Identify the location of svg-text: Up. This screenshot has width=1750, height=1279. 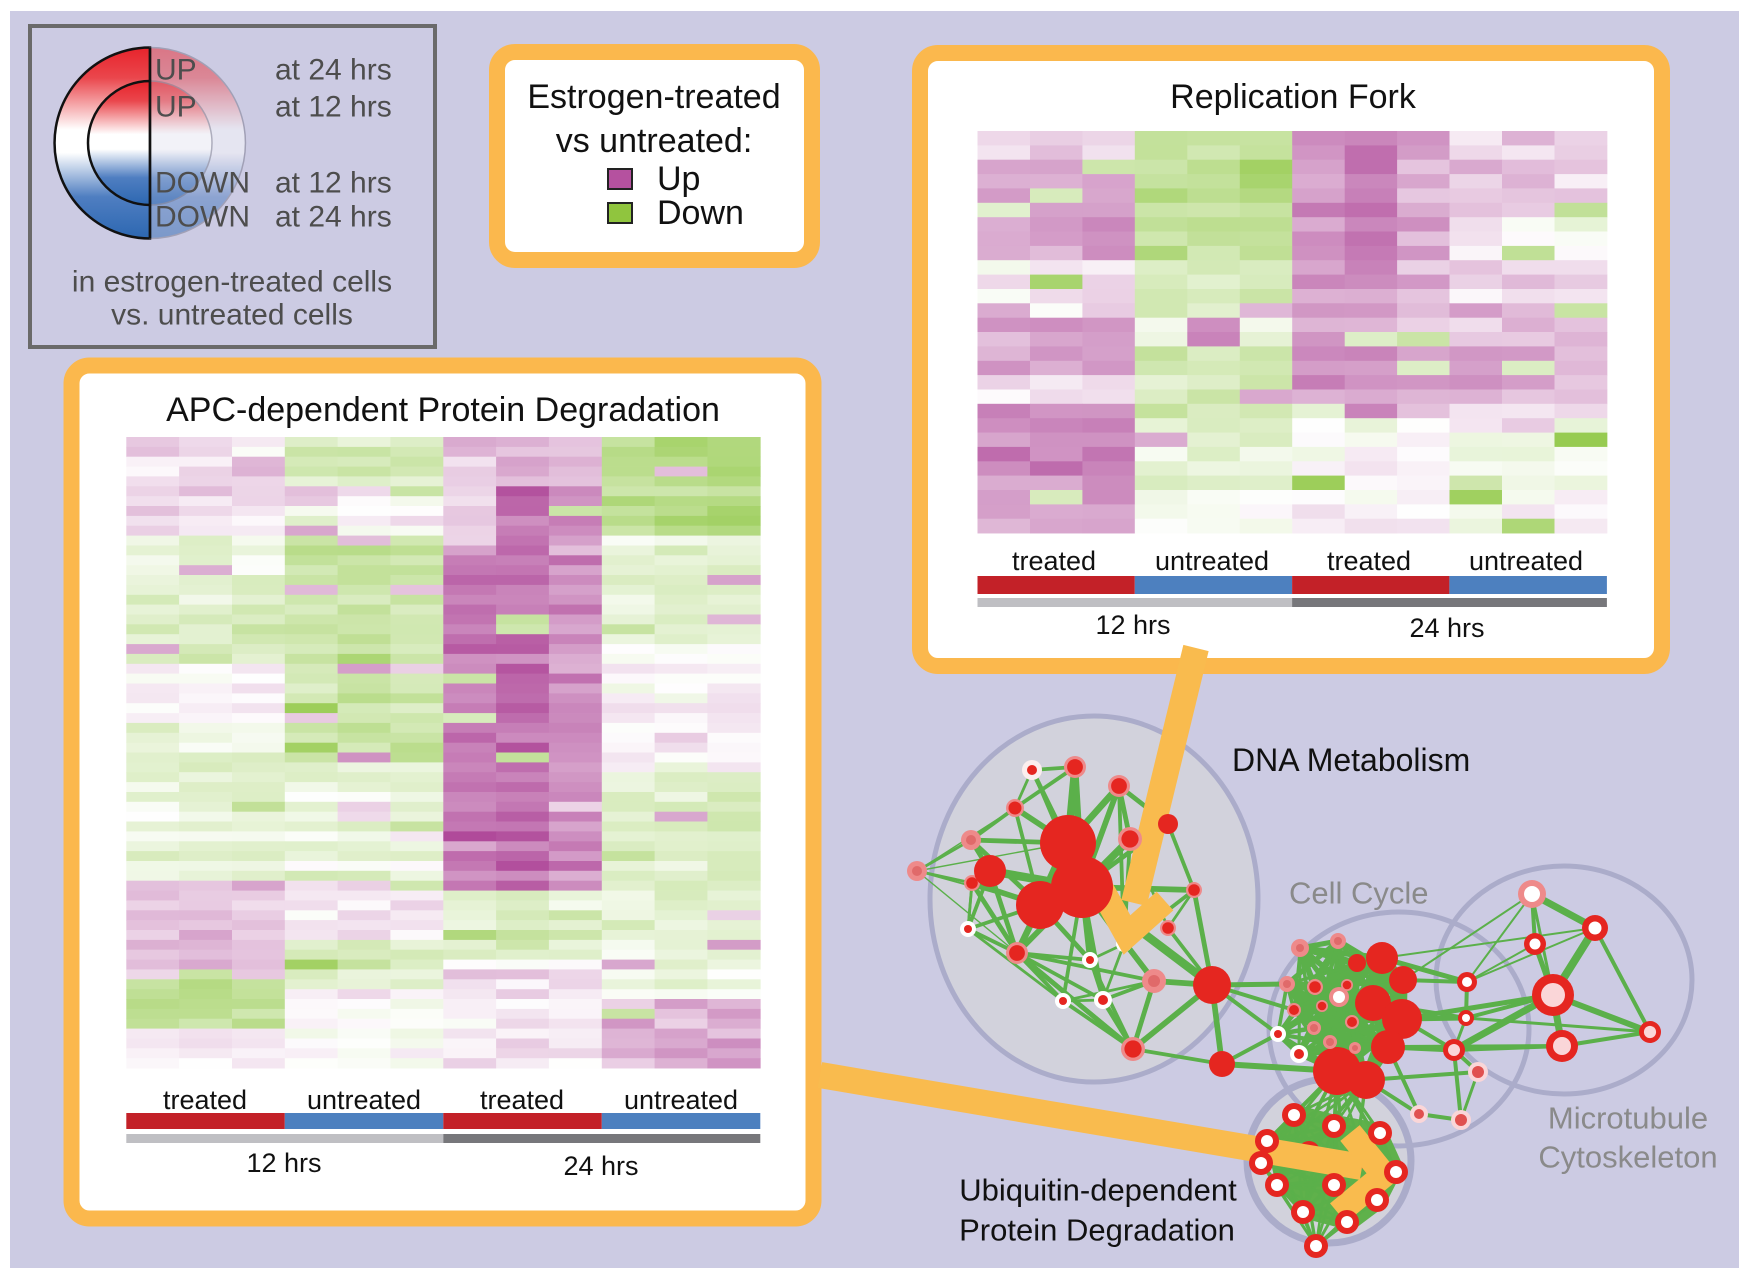
(678, 179).